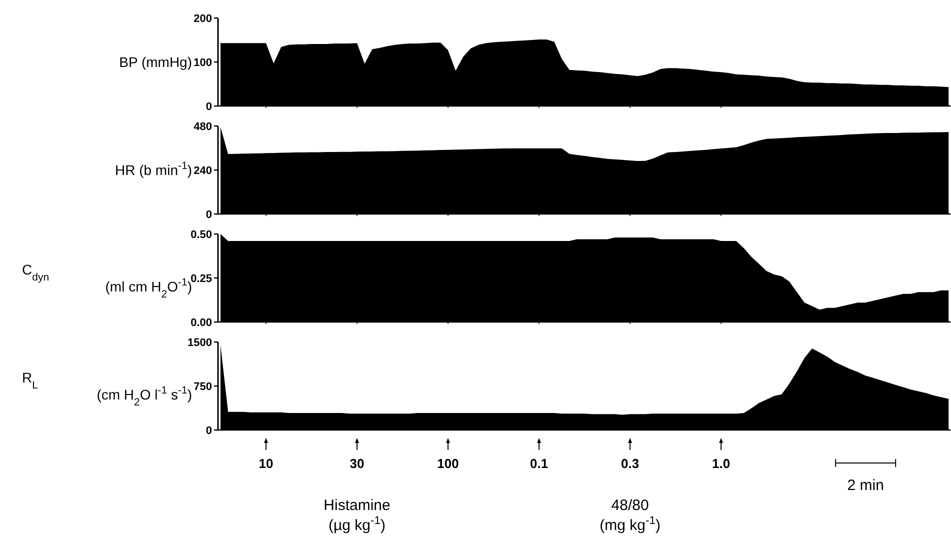  What do you see at coordinates (155, 62) in the screenshot?
I see `y-axis-title: BP (mmHg)` at bounding box center [155, 62].